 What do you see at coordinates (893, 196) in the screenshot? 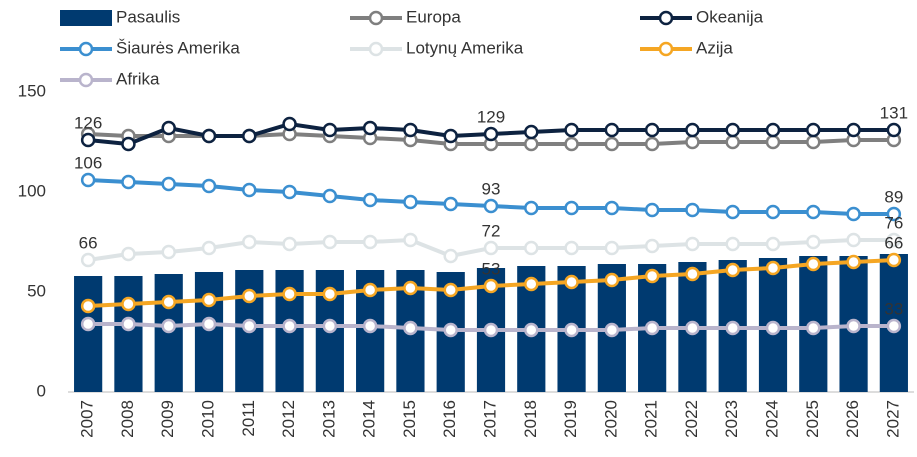
I see `data-label: 89` at bounding box center [893, 196].